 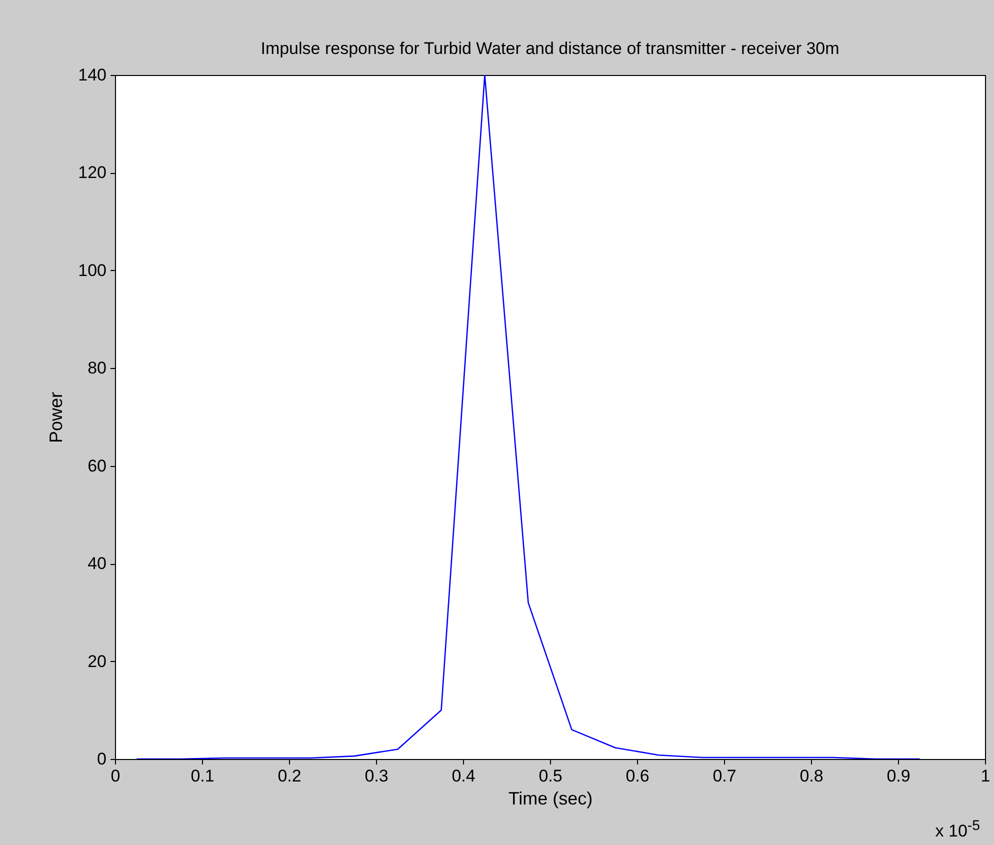 I want to click on x-tick-label: 0, so click(x=115, y=776).